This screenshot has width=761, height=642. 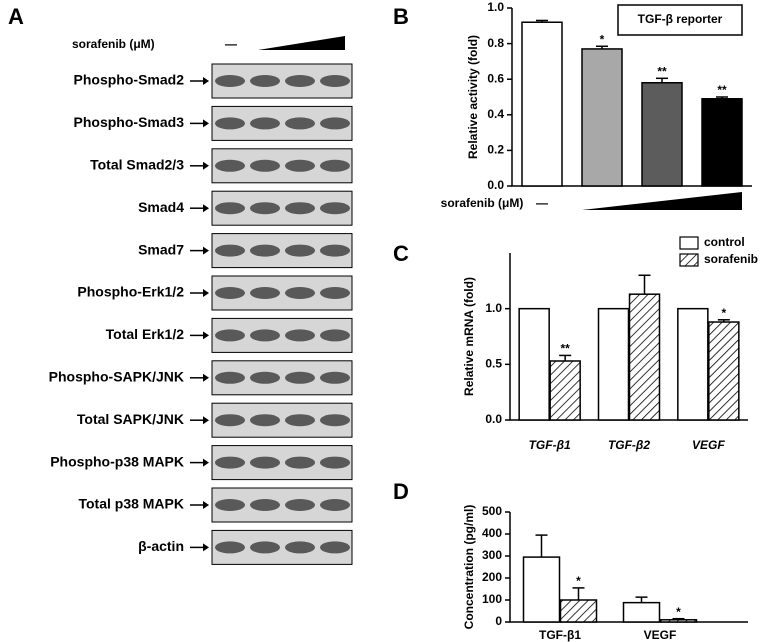 I want to click on y-tick-label: 500, so click(x=492, y=511).